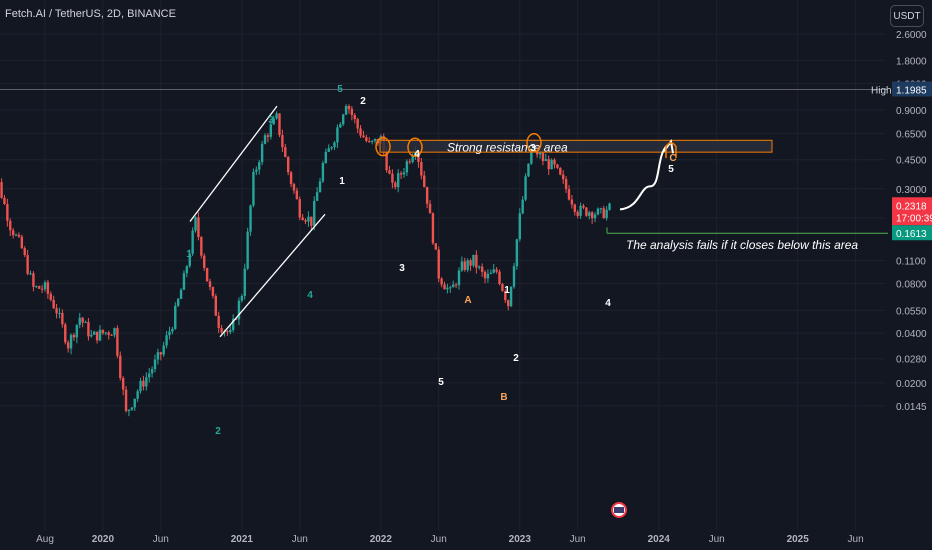 The height and width of the screenshot is (550, 932). What do you see at coordinates (645, 176) in the screenshot?
I see `projection-path` at bounding box center [645, 176].